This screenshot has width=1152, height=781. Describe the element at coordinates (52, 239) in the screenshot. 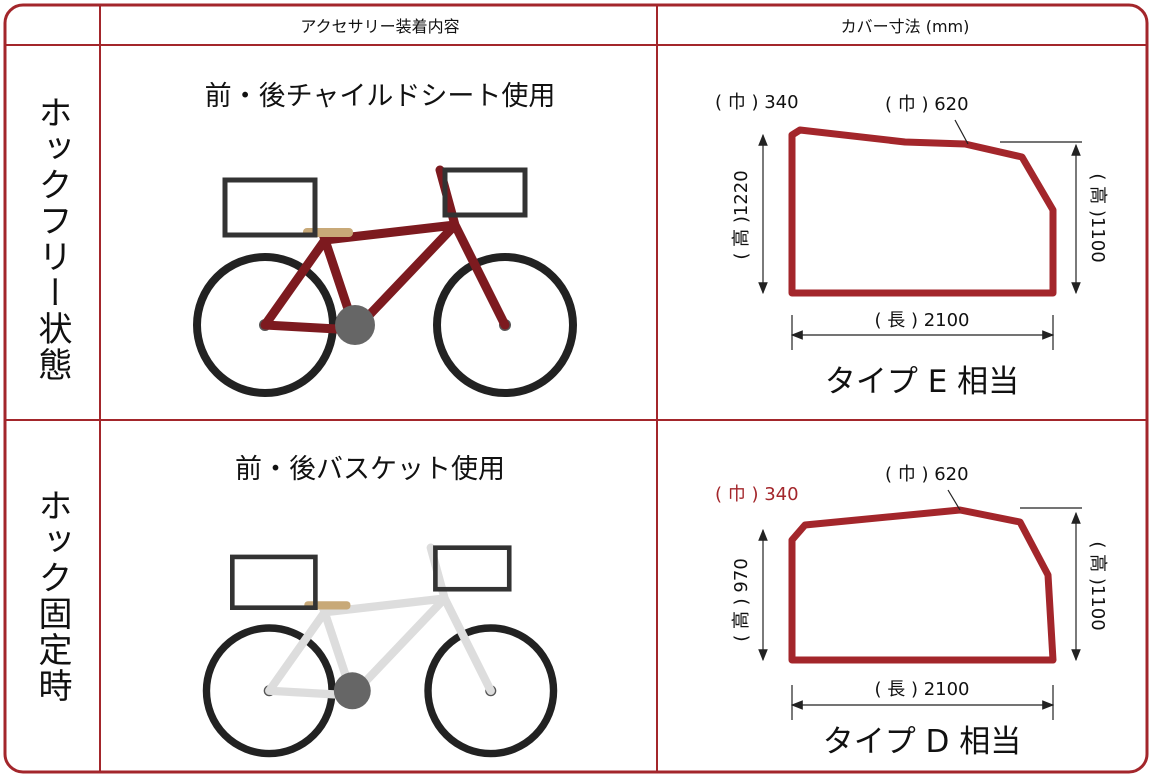

I see `row-label: ホックフリー状態` at that location.